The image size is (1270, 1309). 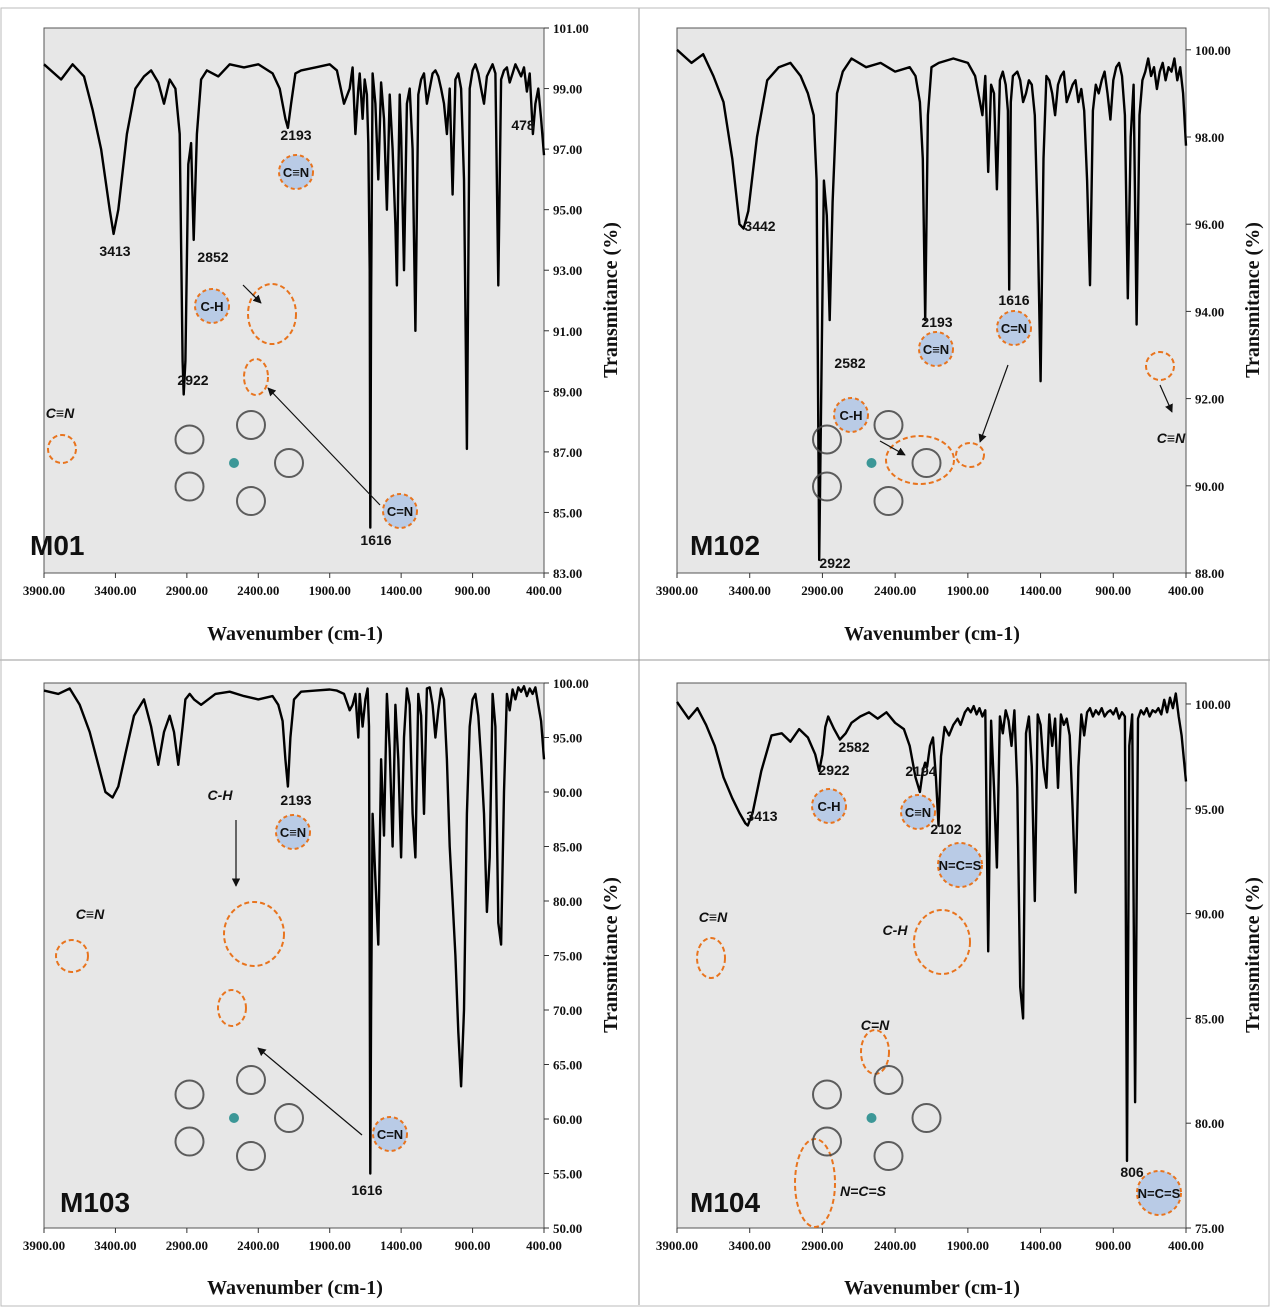 What do you see at coordinates (567, 1010) in the screenshot?
I see `y-tick-label: 70.00` at bounding box center [567, 1010].